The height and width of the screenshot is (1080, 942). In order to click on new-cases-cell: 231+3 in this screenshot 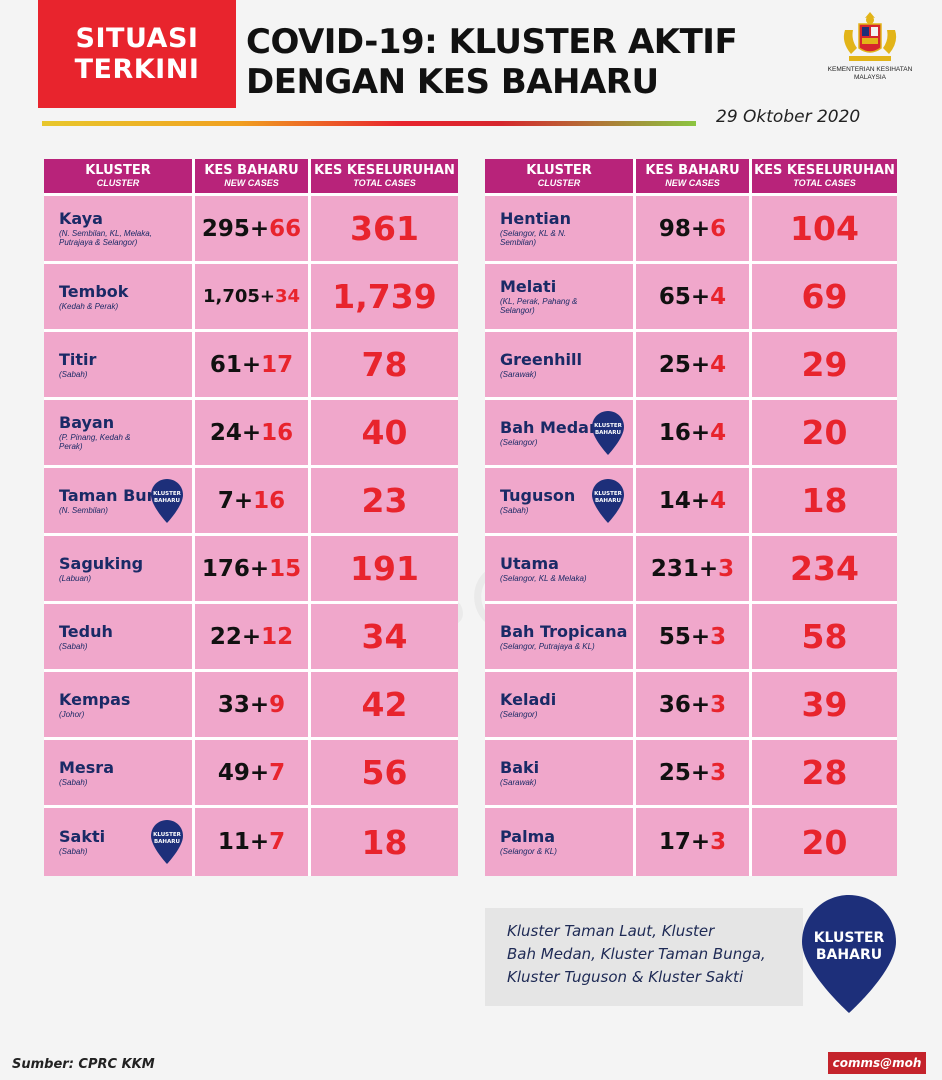, I will do `click(694, 570)`.